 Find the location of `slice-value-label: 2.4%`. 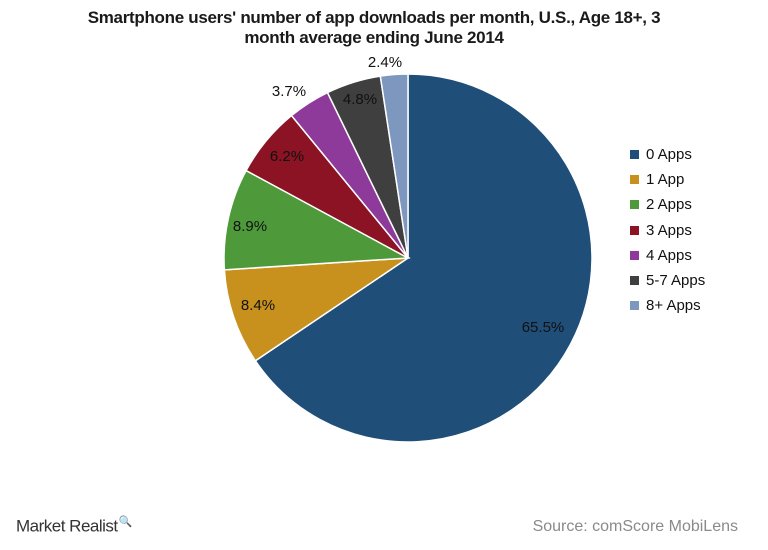

slice-value-label: 2.4% is located at coordinates (385, 62).